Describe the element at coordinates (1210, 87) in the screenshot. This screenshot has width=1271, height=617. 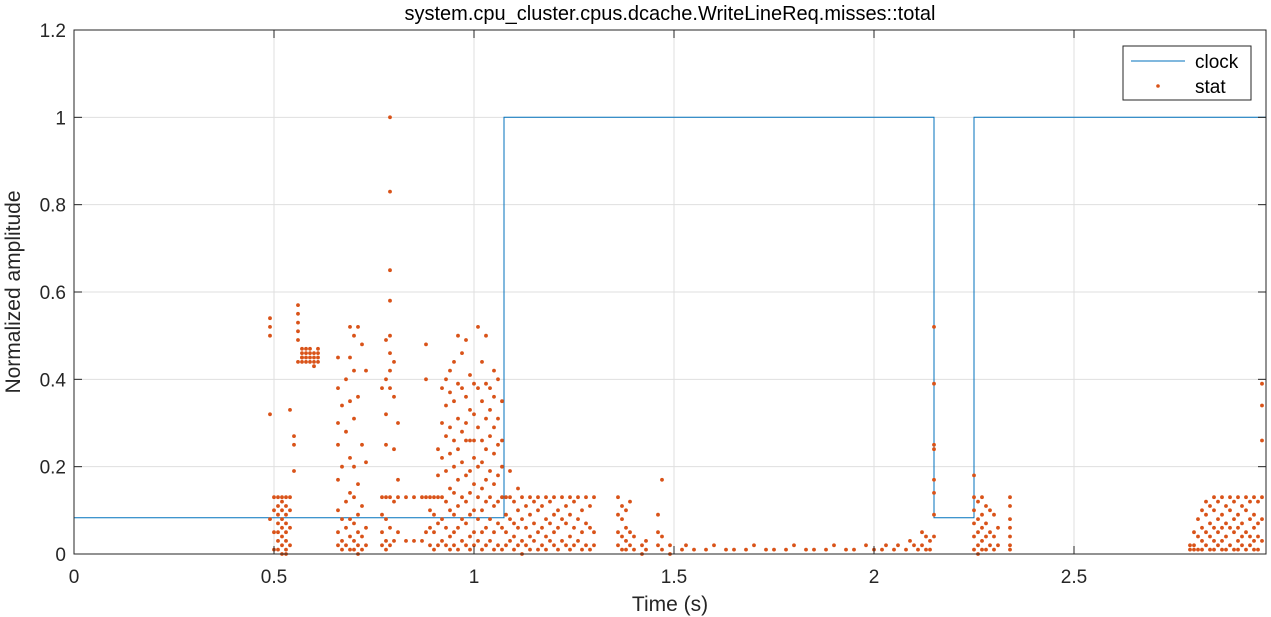
I see `legend-stat-label: stat` at that location.